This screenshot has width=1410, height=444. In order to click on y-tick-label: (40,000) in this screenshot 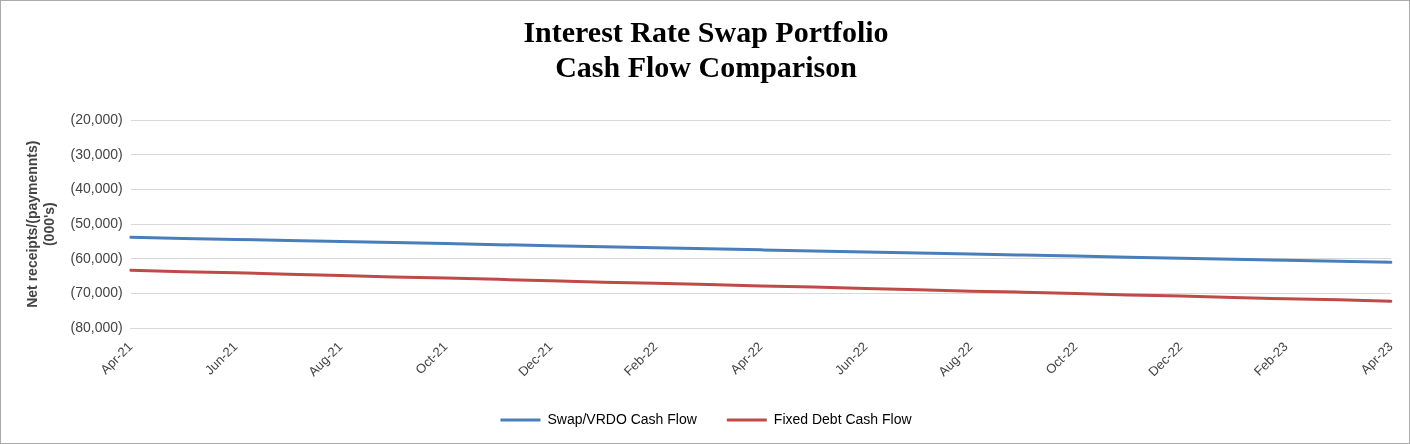, I will do `click(96, 188)`.